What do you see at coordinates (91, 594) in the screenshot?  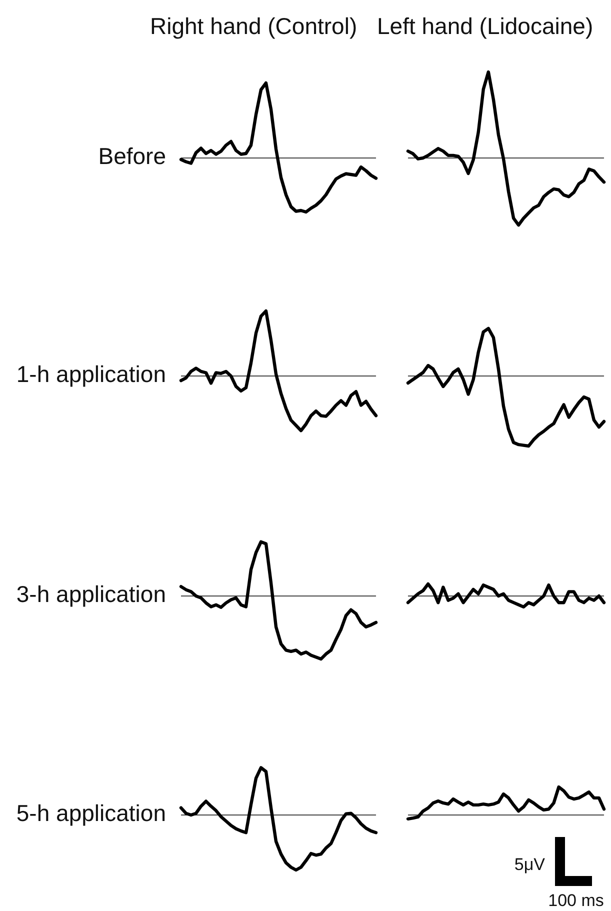 I see `y-axis-title: 3-h application` at bounding box center [91, 594].